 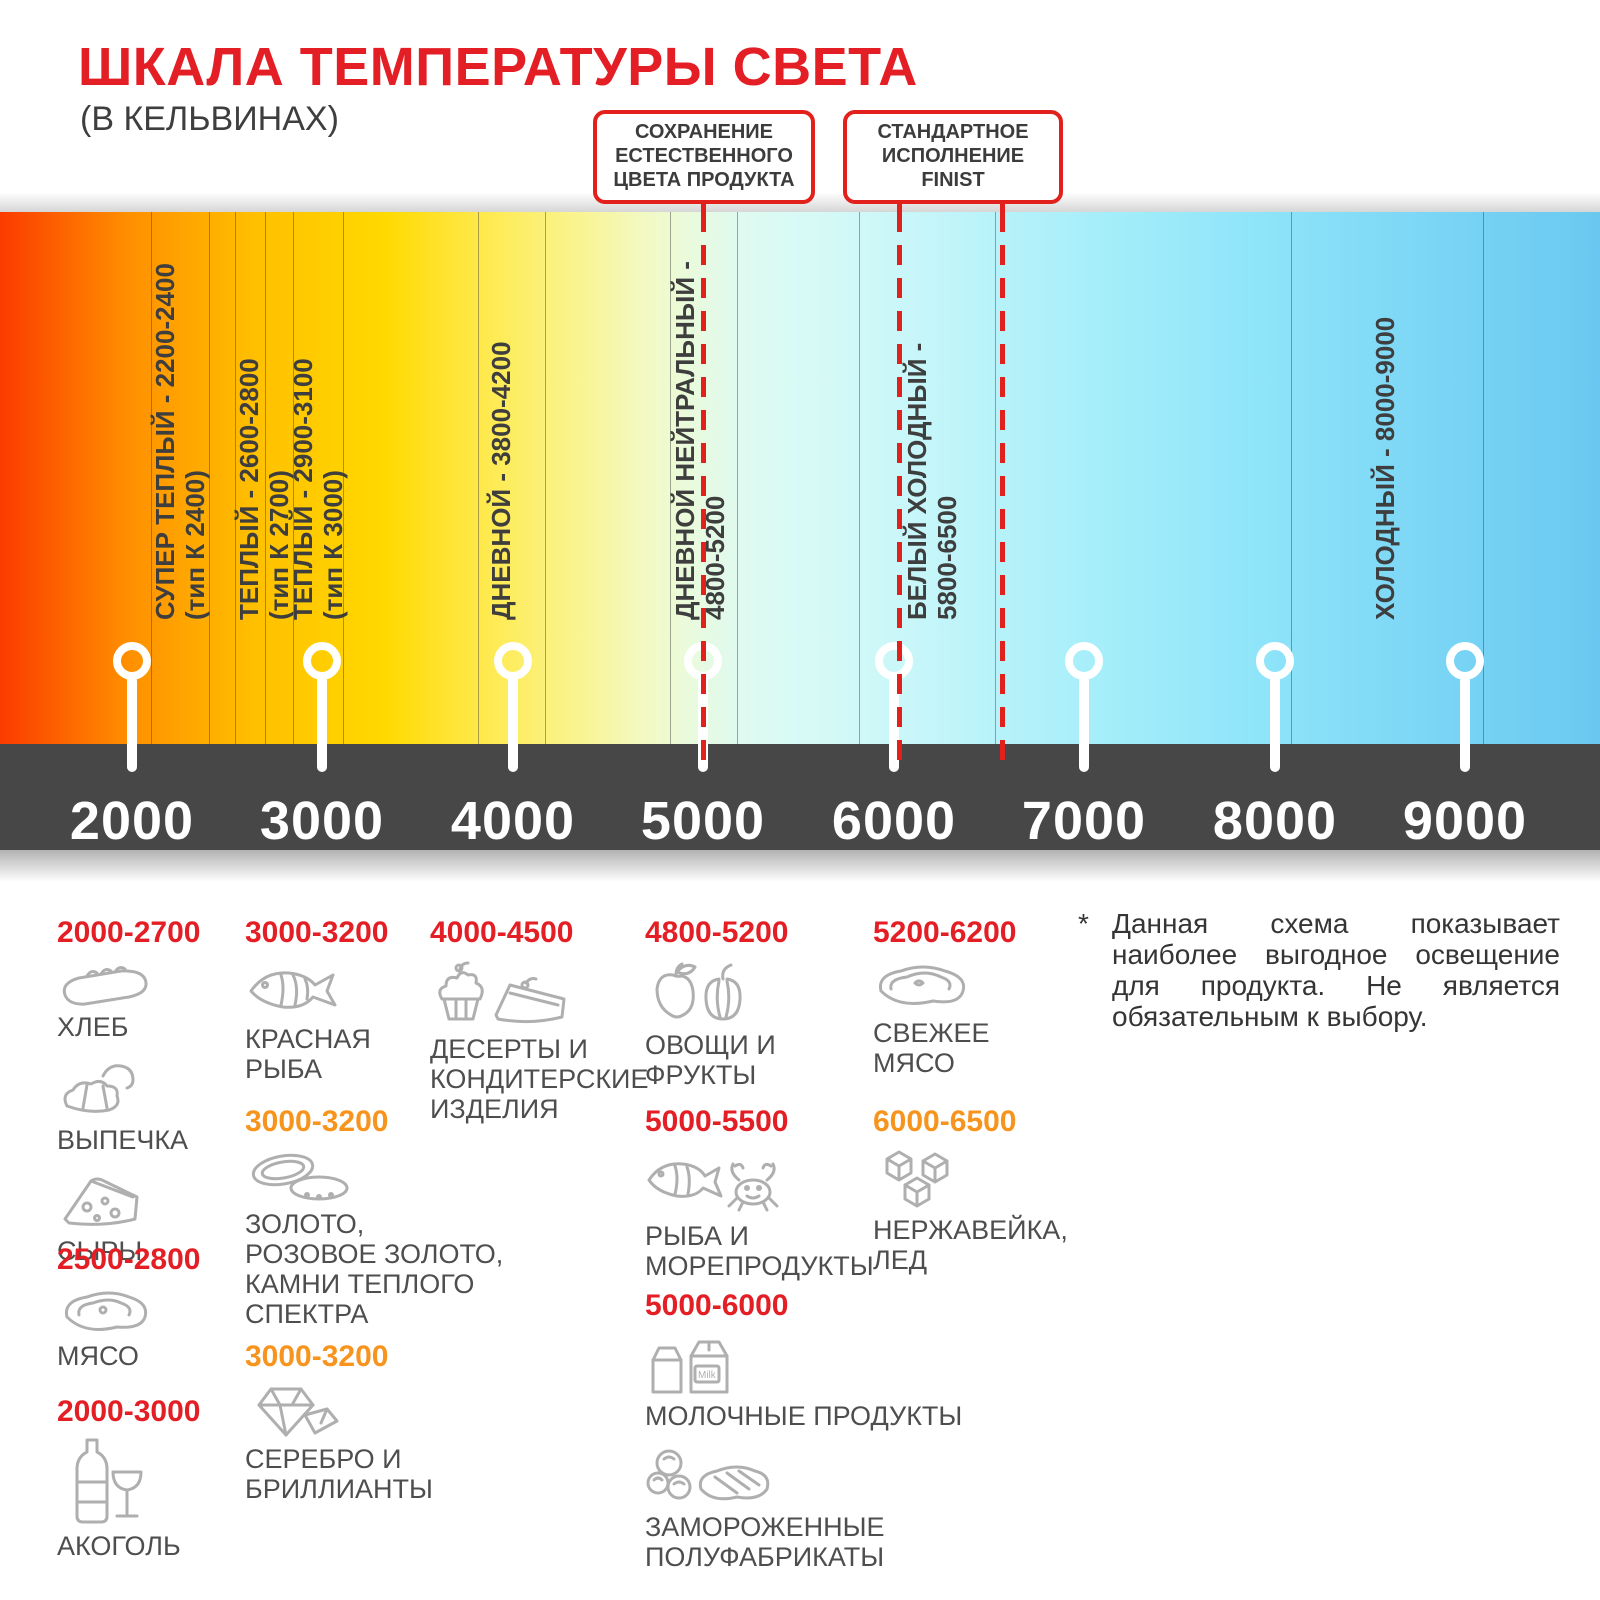 What do you see at coordinates (717, 932) in the screenshot?
I see `kelvin-range-value: 4800-5200` at bounding box center [717, 932].